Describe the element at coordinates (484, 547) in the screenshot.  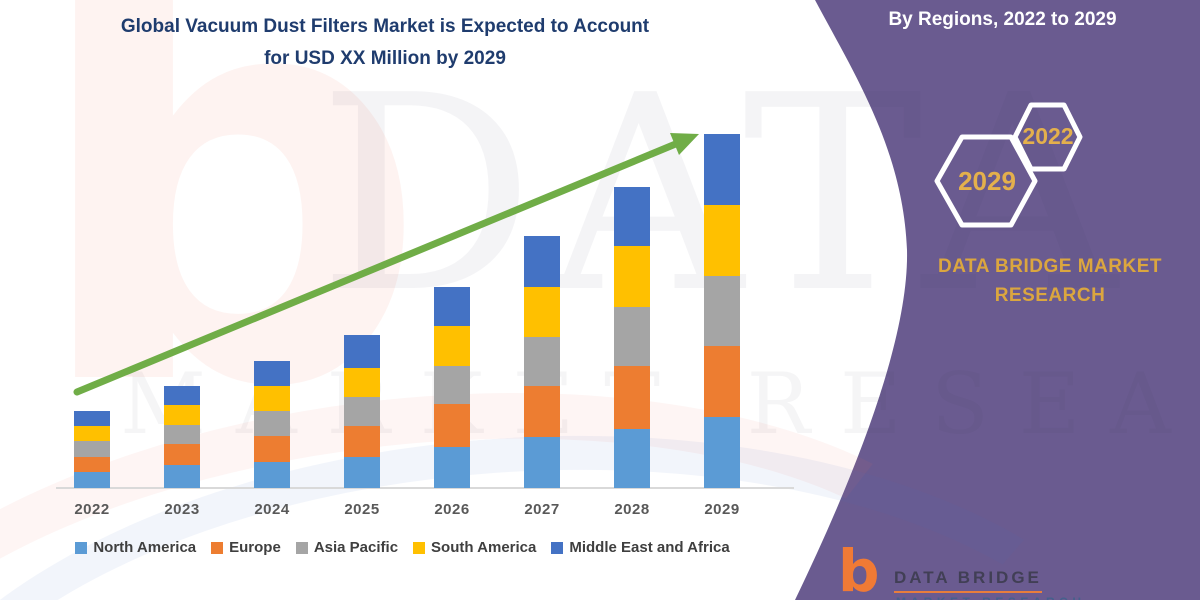
I see `legend-label-south-america: South America` at that location.